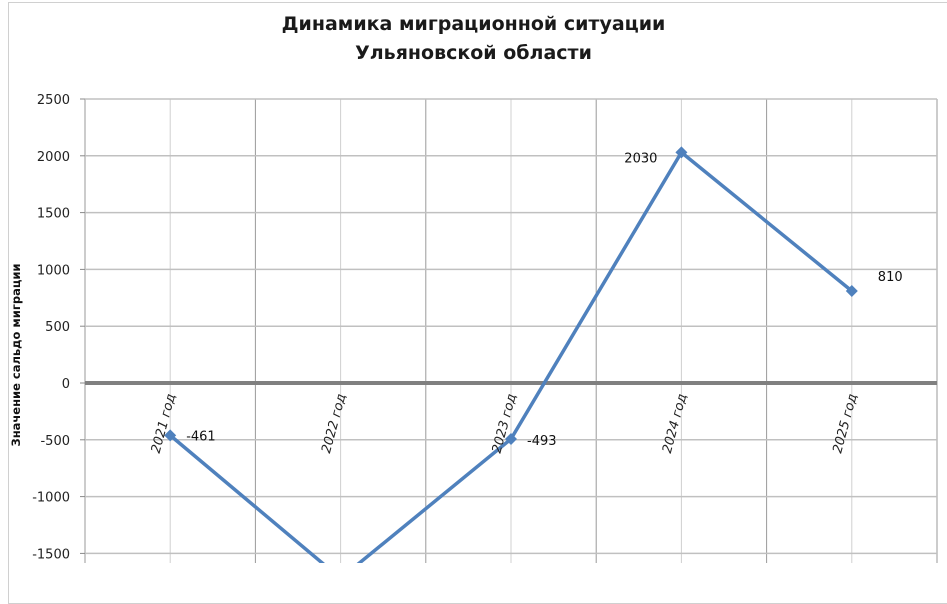 The width and height of the screenshot is (947, 604). Describe the element at coordinates (542, 441) in the screenshot. I see `data-label: -493` at that location.